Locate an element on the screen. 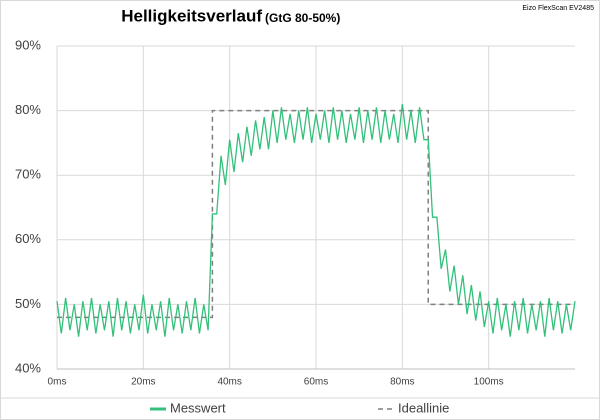 Image resolution: width=600 pixels, height=420 pixels. x-tick-label: 100ms is located at coordinates (489, 382).